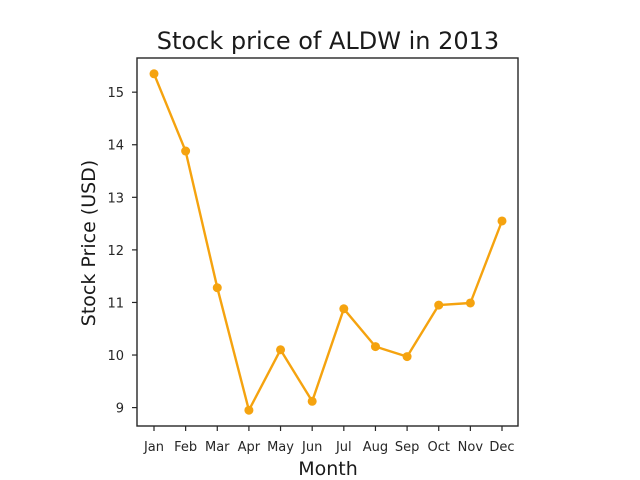 Image resolution: width=640 pixels, height=480 pixels. I want to click on y-tick-label: 14, so click(115, 146).